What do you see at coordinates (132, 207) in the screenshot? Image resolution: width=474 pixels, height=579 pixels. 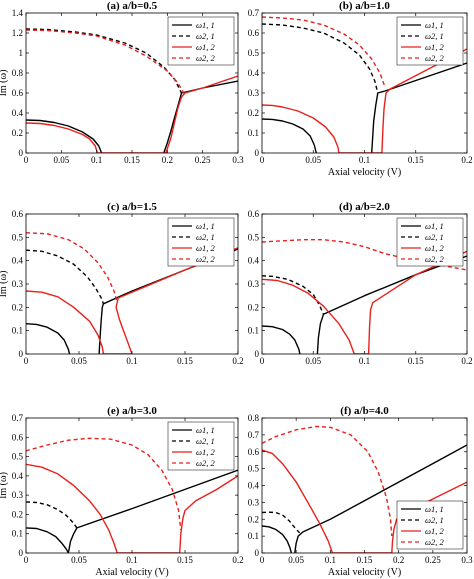 I see `chart-title: (c) a/b=1.5` at bounding box center [132, 207].